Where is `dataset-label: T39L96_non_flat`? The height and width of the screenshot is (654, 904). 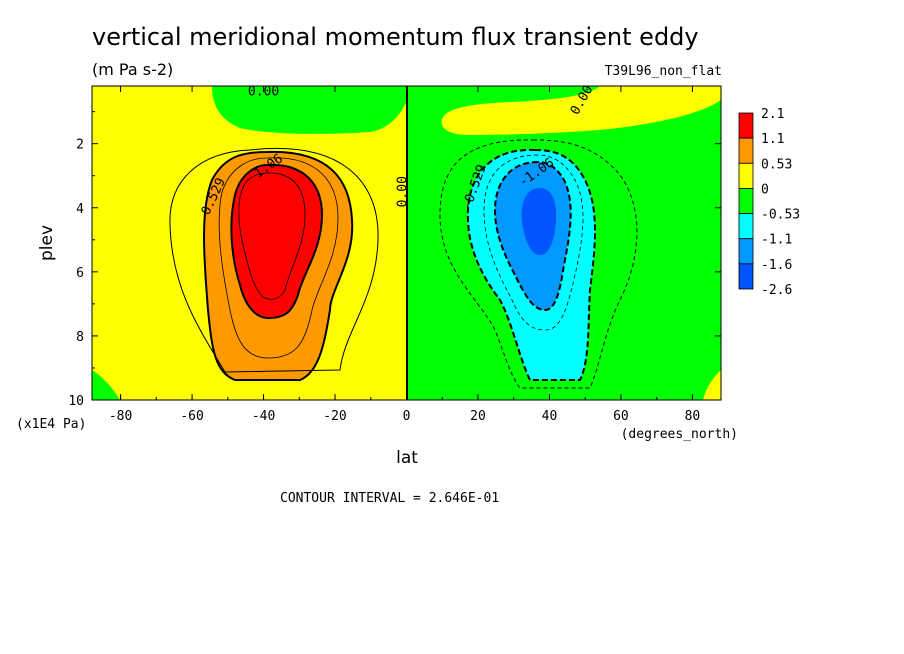
dataset-label: T39L96_non_flat is located at coordinates (663, 71).